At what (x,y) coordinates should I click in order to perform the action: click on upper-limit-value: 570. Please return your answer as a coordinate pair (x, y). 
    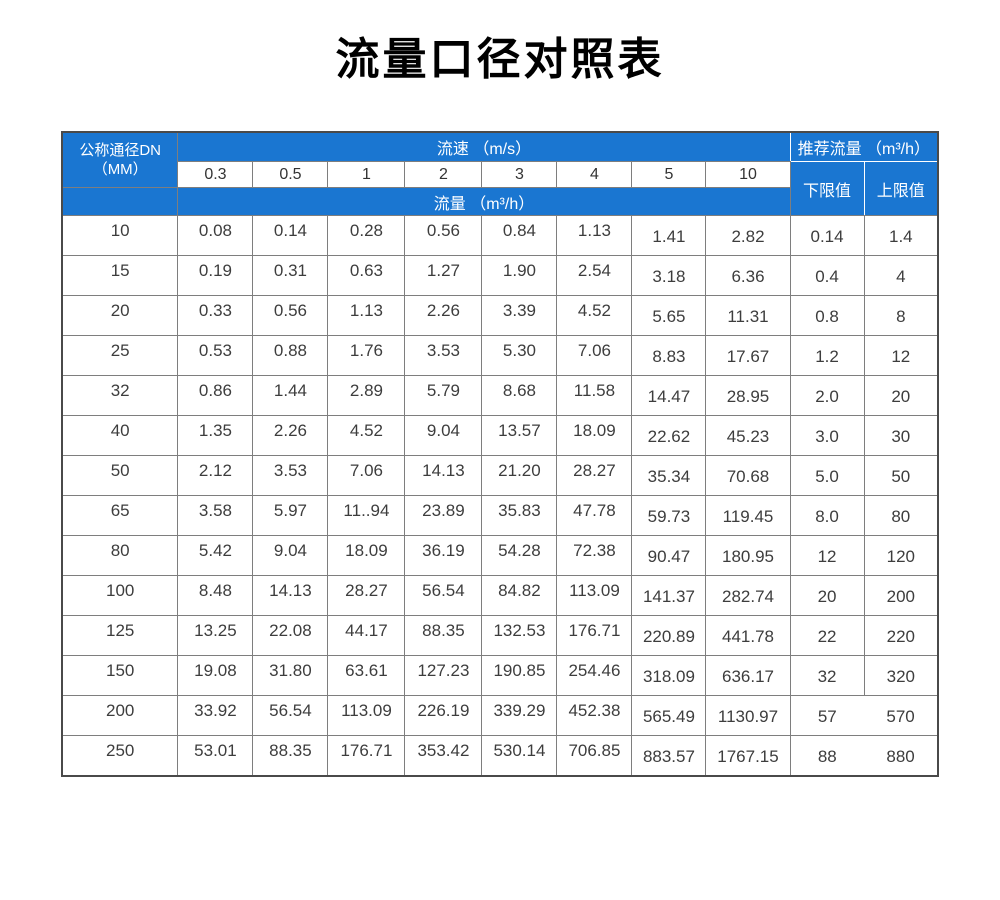
    Looking at the image, I should click on (901, 716).